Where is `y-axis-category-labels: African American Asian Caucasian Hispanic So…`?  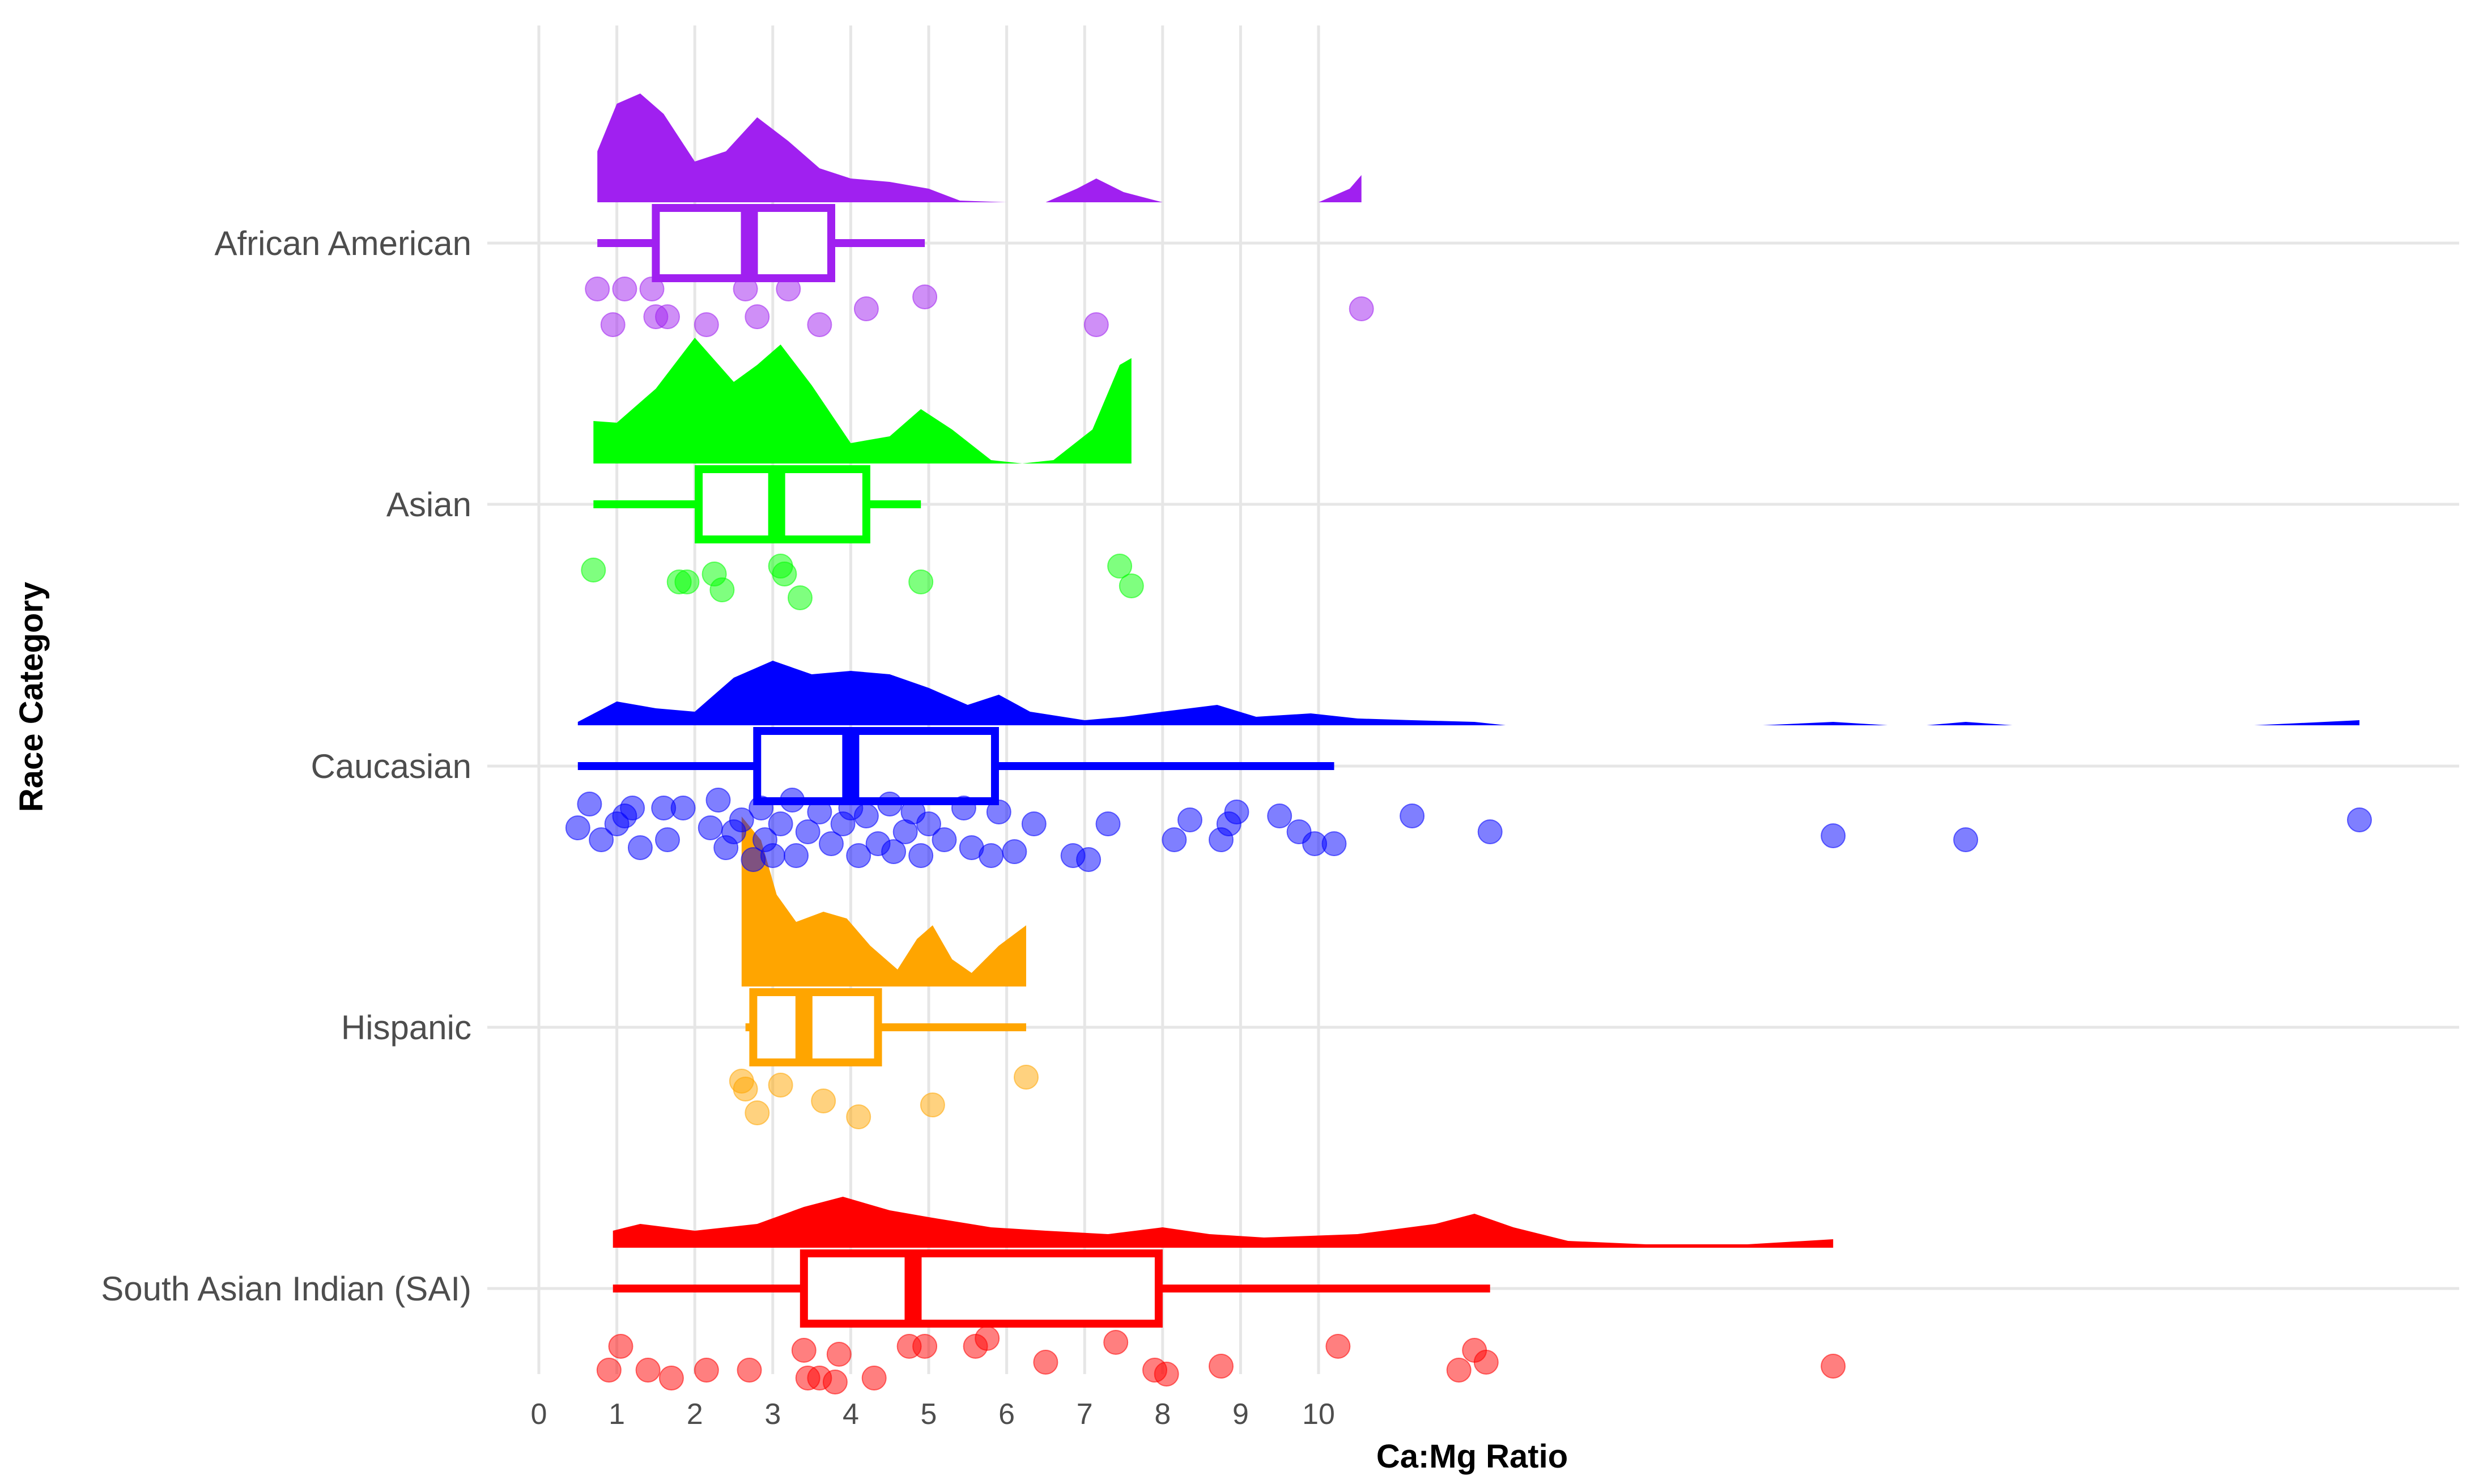
y-axis-category-labels: African American Asian Caucasian Hispanic So… is located at coordinates (286, 766).